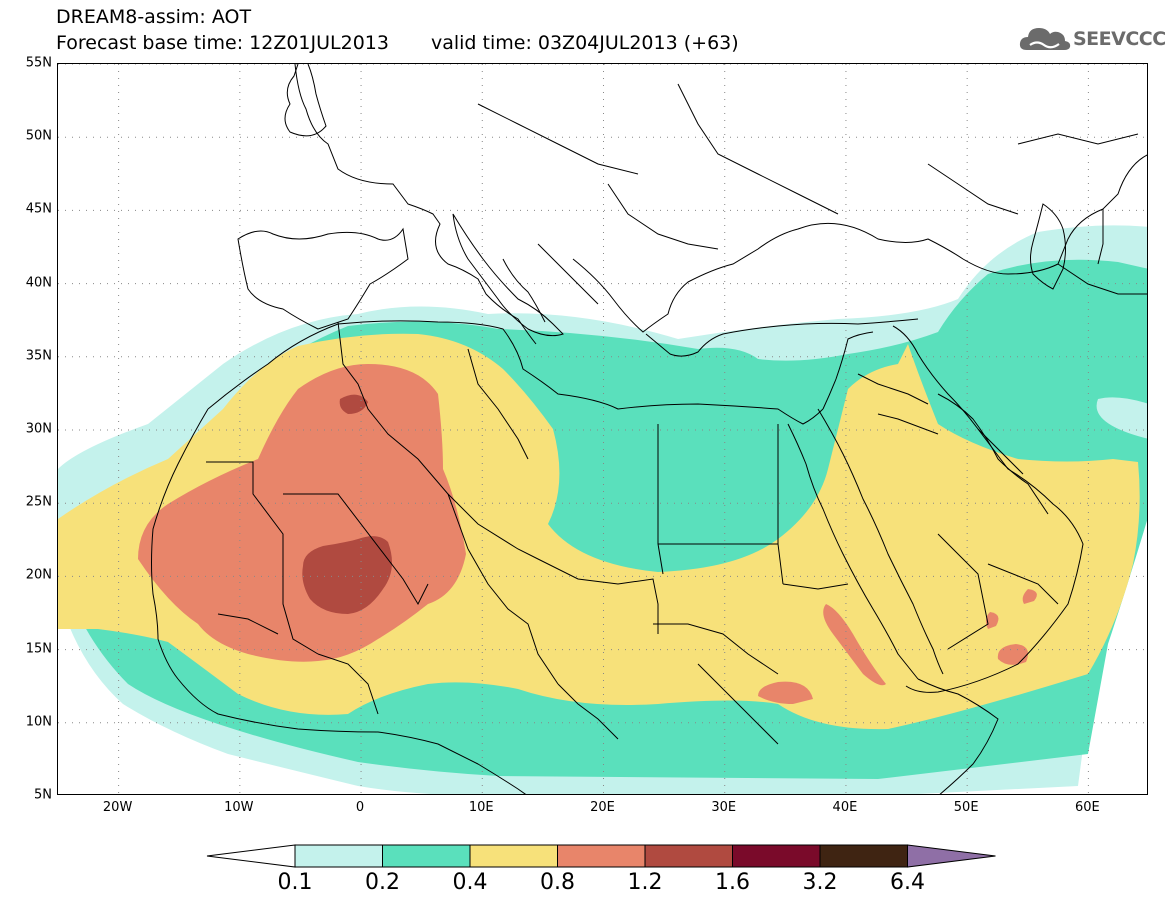 This screenshot has height=905, width=1165. Describe the element at coordinates (1087, 807) in the screenshot. I see `longitude-label: 60E` at that location.